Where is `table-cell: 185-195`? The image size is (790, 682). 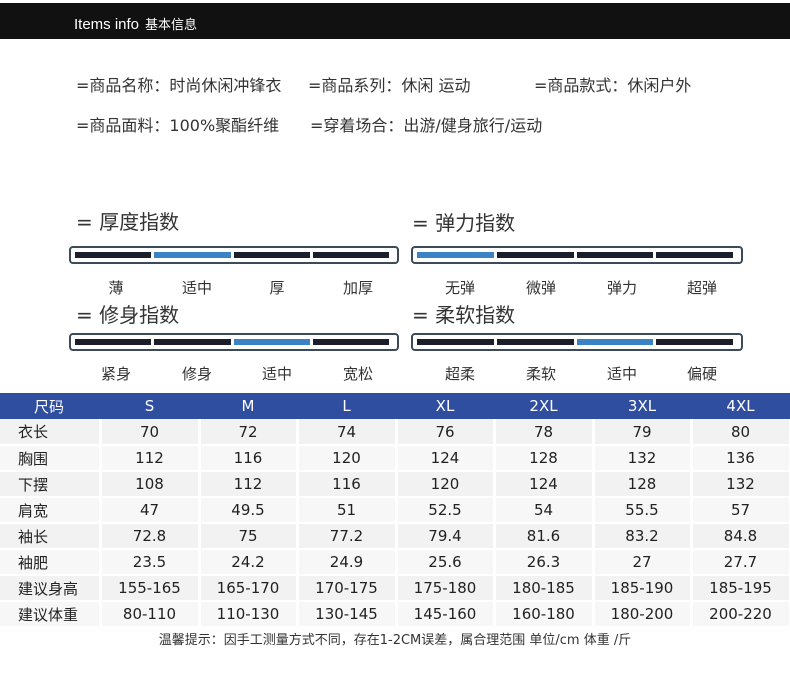
table-cell: 185-195 is located at coordinates (740, 588).